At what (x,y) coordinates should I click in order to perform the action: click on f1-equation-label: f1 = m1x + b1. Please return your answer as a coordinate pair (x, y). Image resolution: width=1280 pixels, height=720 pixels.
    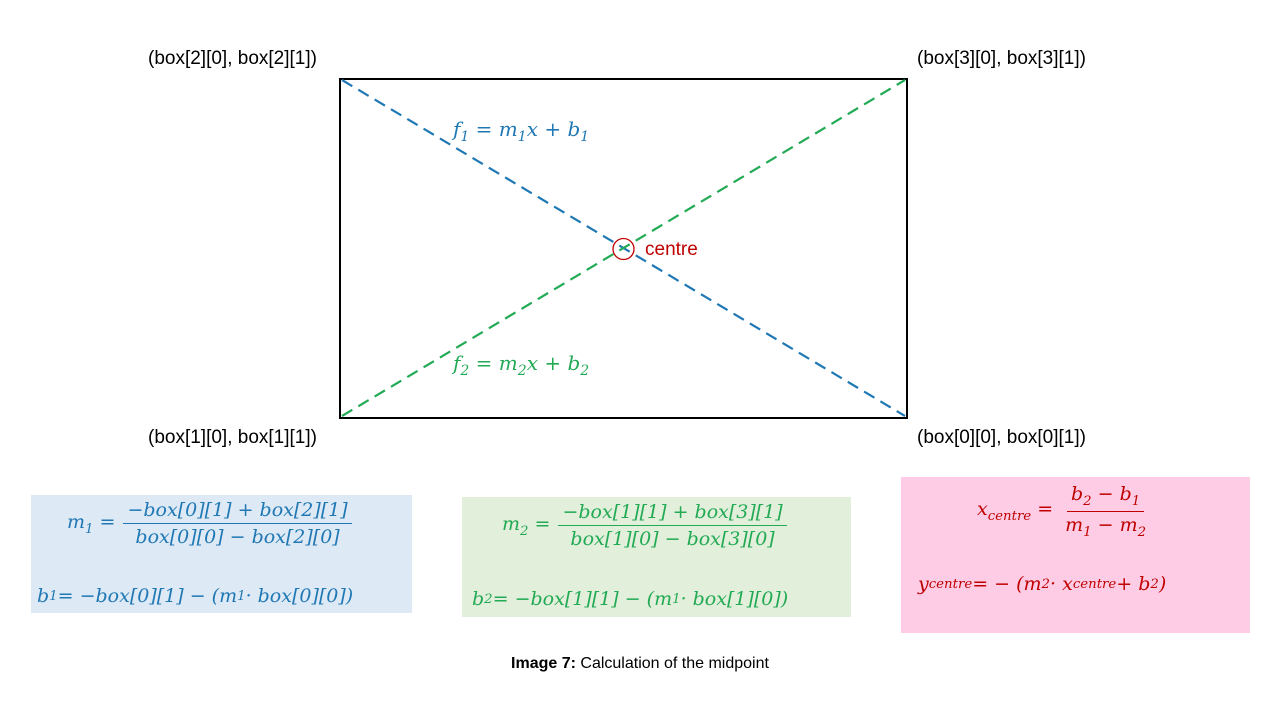
    Looking at the image, I should click on (521, 131).